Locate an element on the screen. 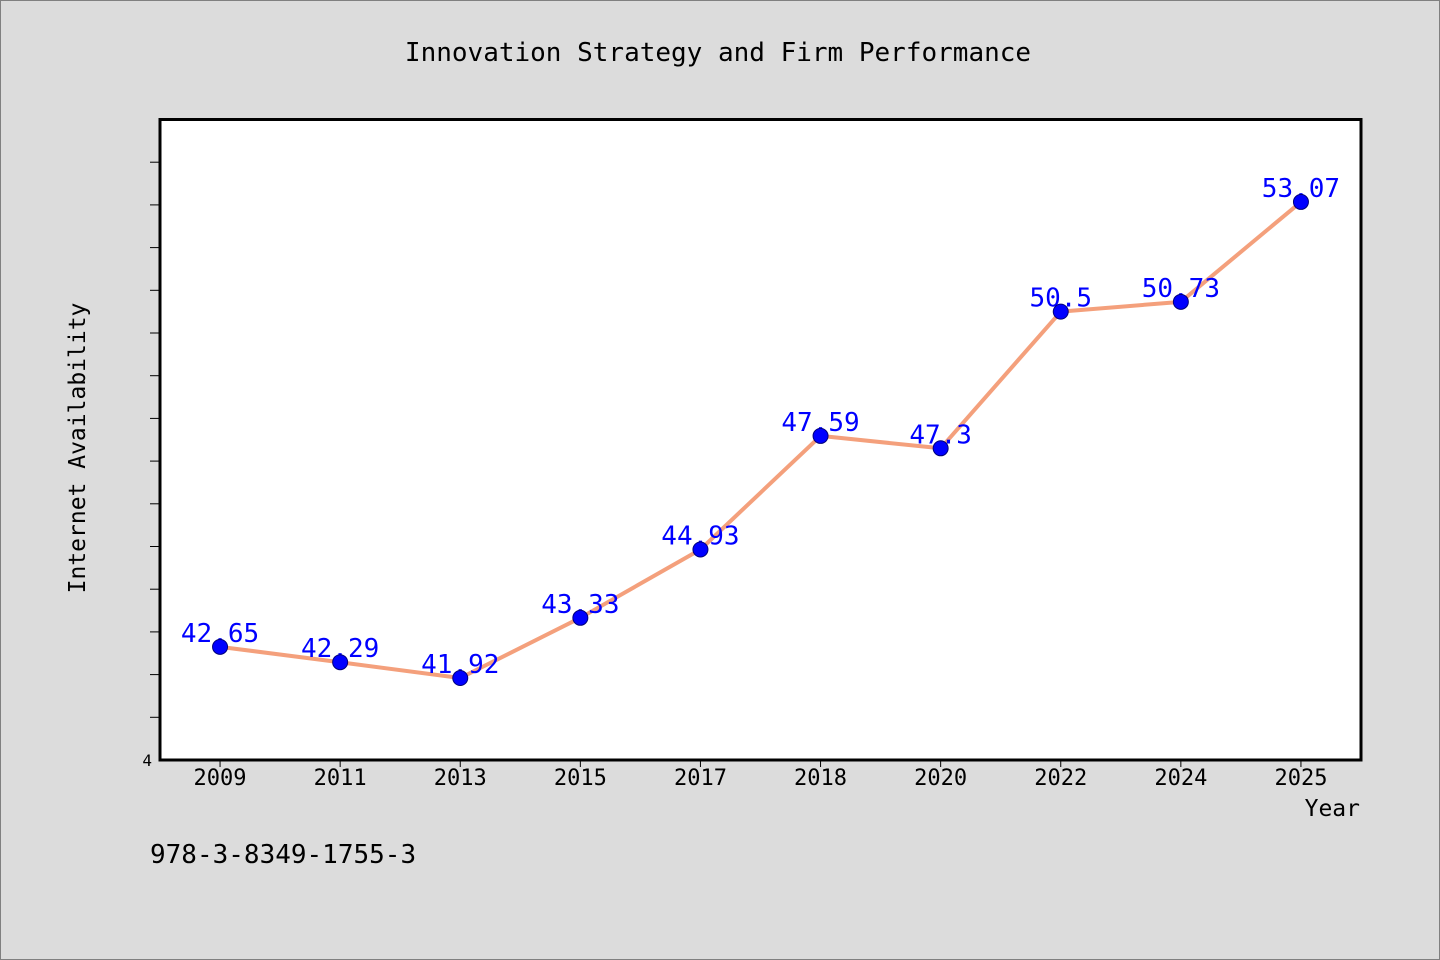  y-tick-label: 4 is located at coordinates (147, 760).